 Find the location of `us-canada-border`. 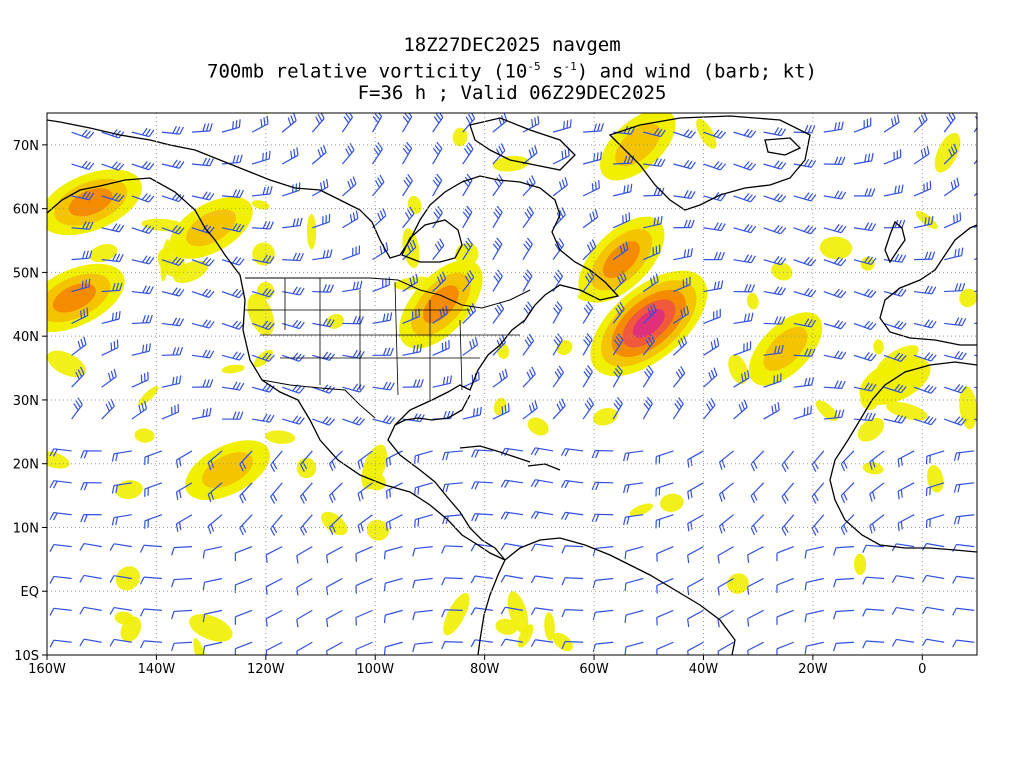

us-canada-border is located at coordinates (388, 293).